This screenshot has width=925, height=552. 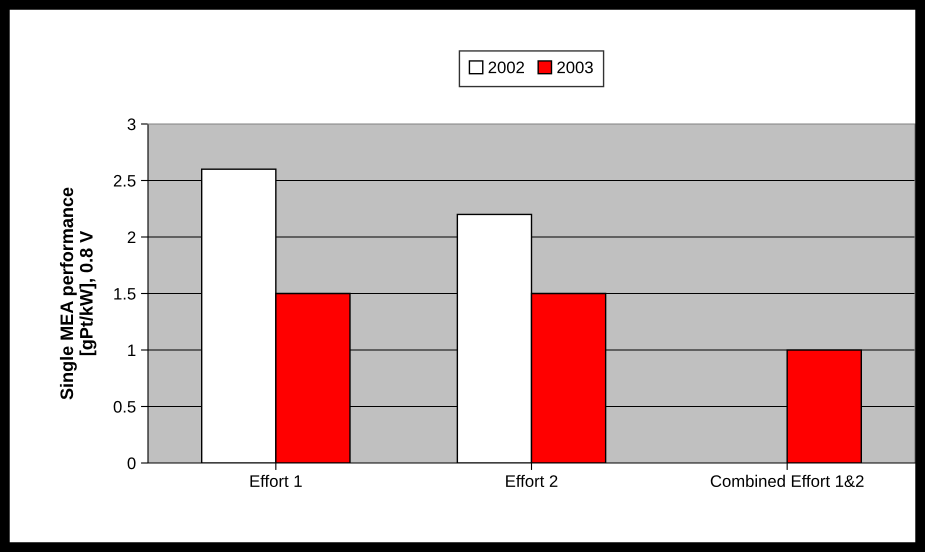 What do you see at coordinates (532, 481) in the screenshot?
I see `x-tick-label: Effort 2` at bounding box center [532, 481].